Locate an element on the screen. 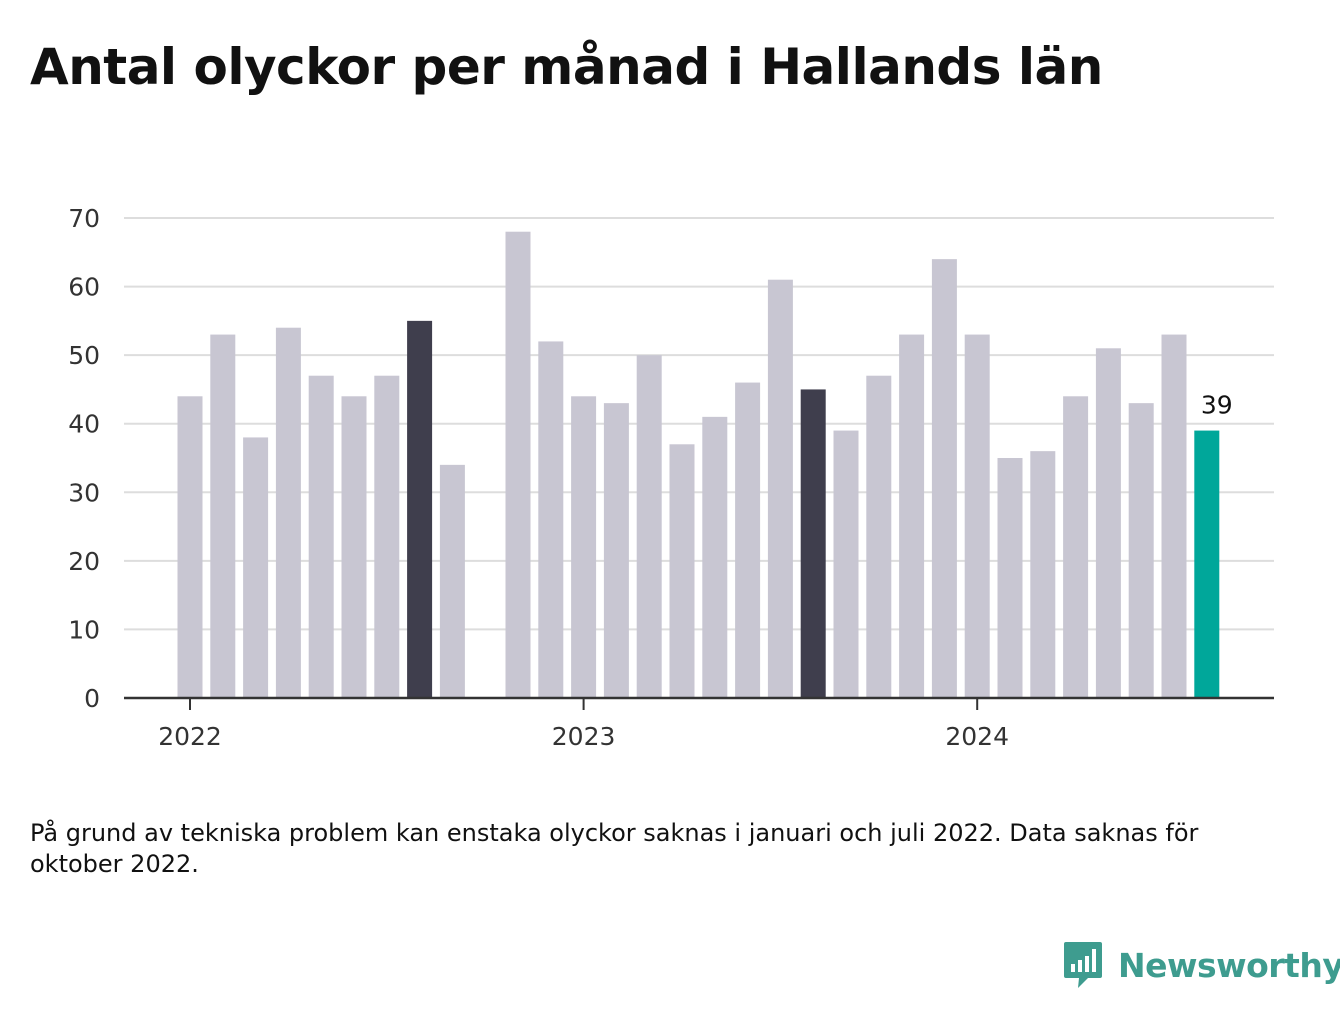 This screenshot has width=1340, height=1020. brand-logo: Newsworthy is located at coordinates (1201, 965).